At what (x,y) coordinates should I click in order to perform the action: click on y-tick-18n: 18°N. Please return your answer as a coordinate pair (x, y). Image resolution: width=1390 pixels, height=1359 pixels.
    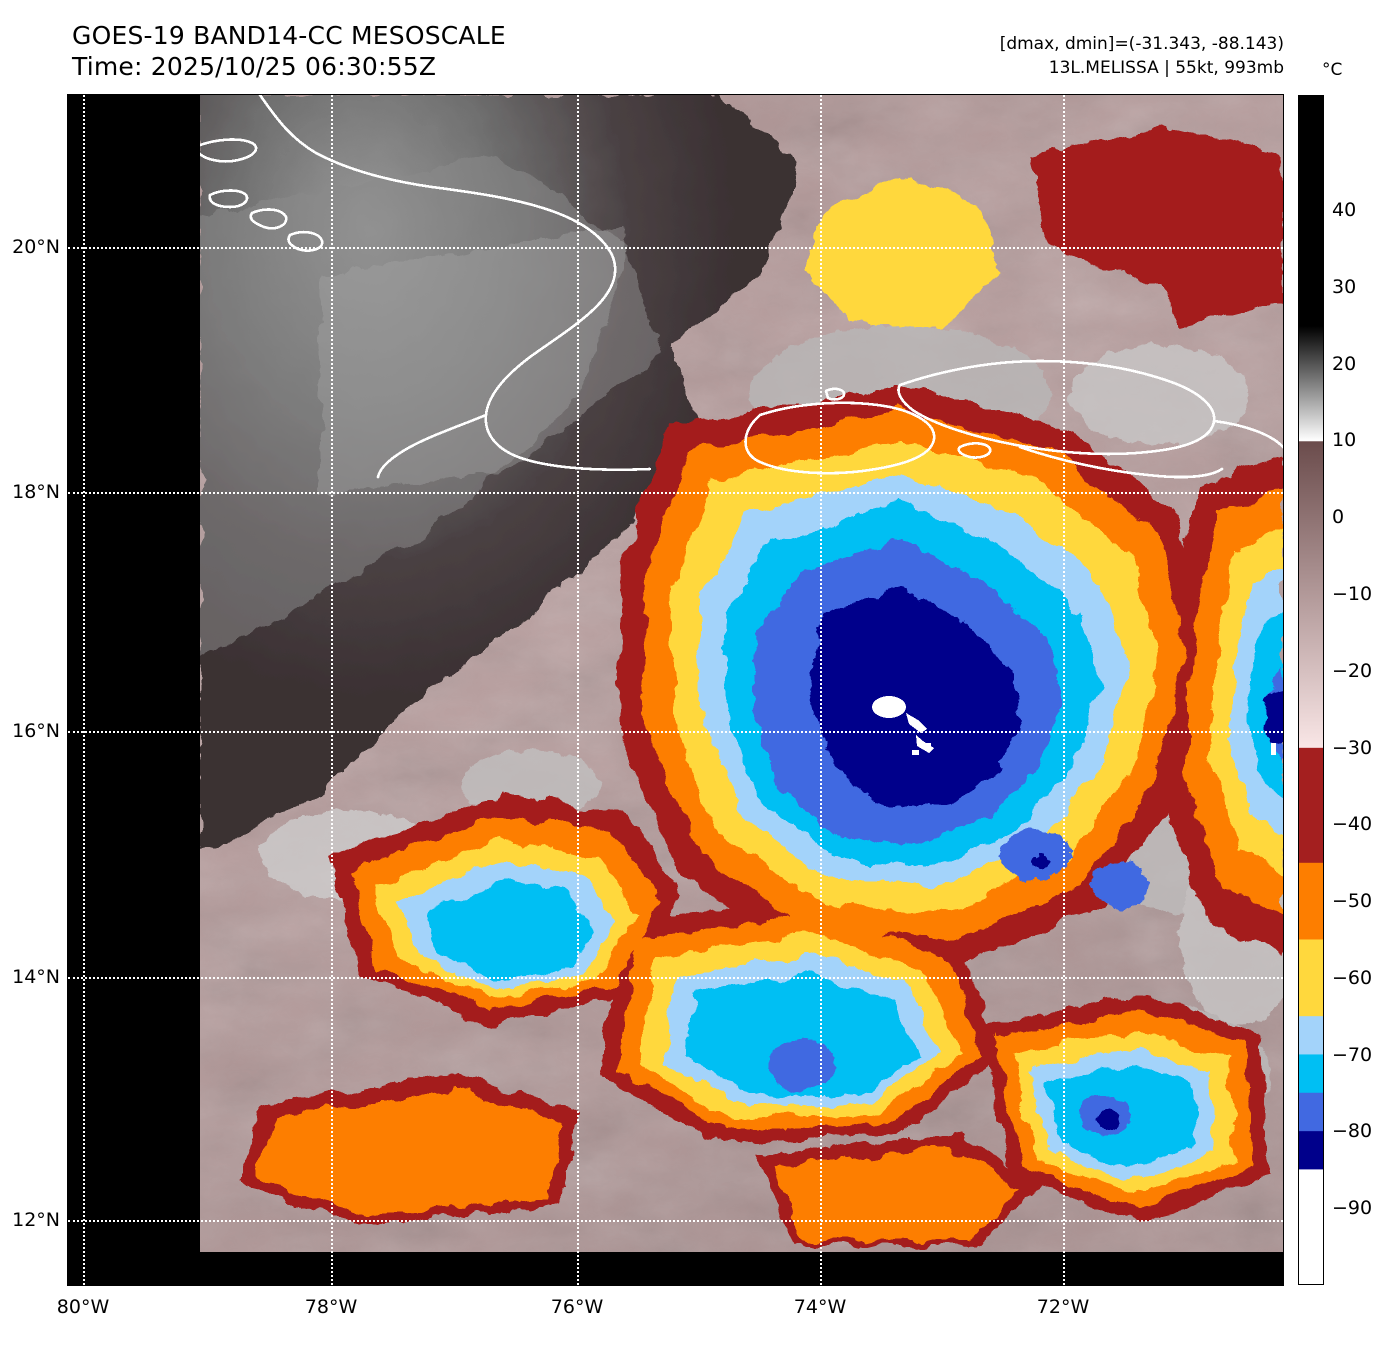
    Looking at the image, I should click on (36, 492).